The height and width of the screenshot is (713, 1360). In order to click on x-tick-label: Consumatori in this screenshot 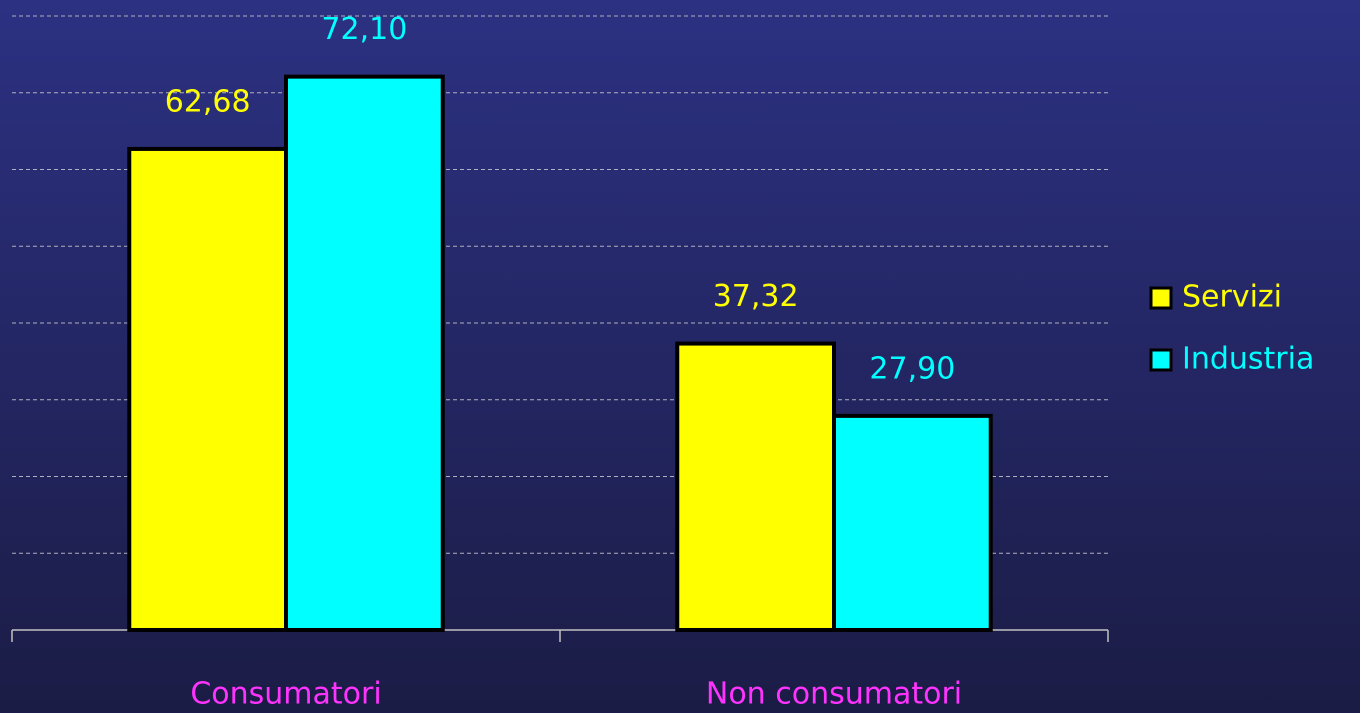, I will do `click(285, 694)`.